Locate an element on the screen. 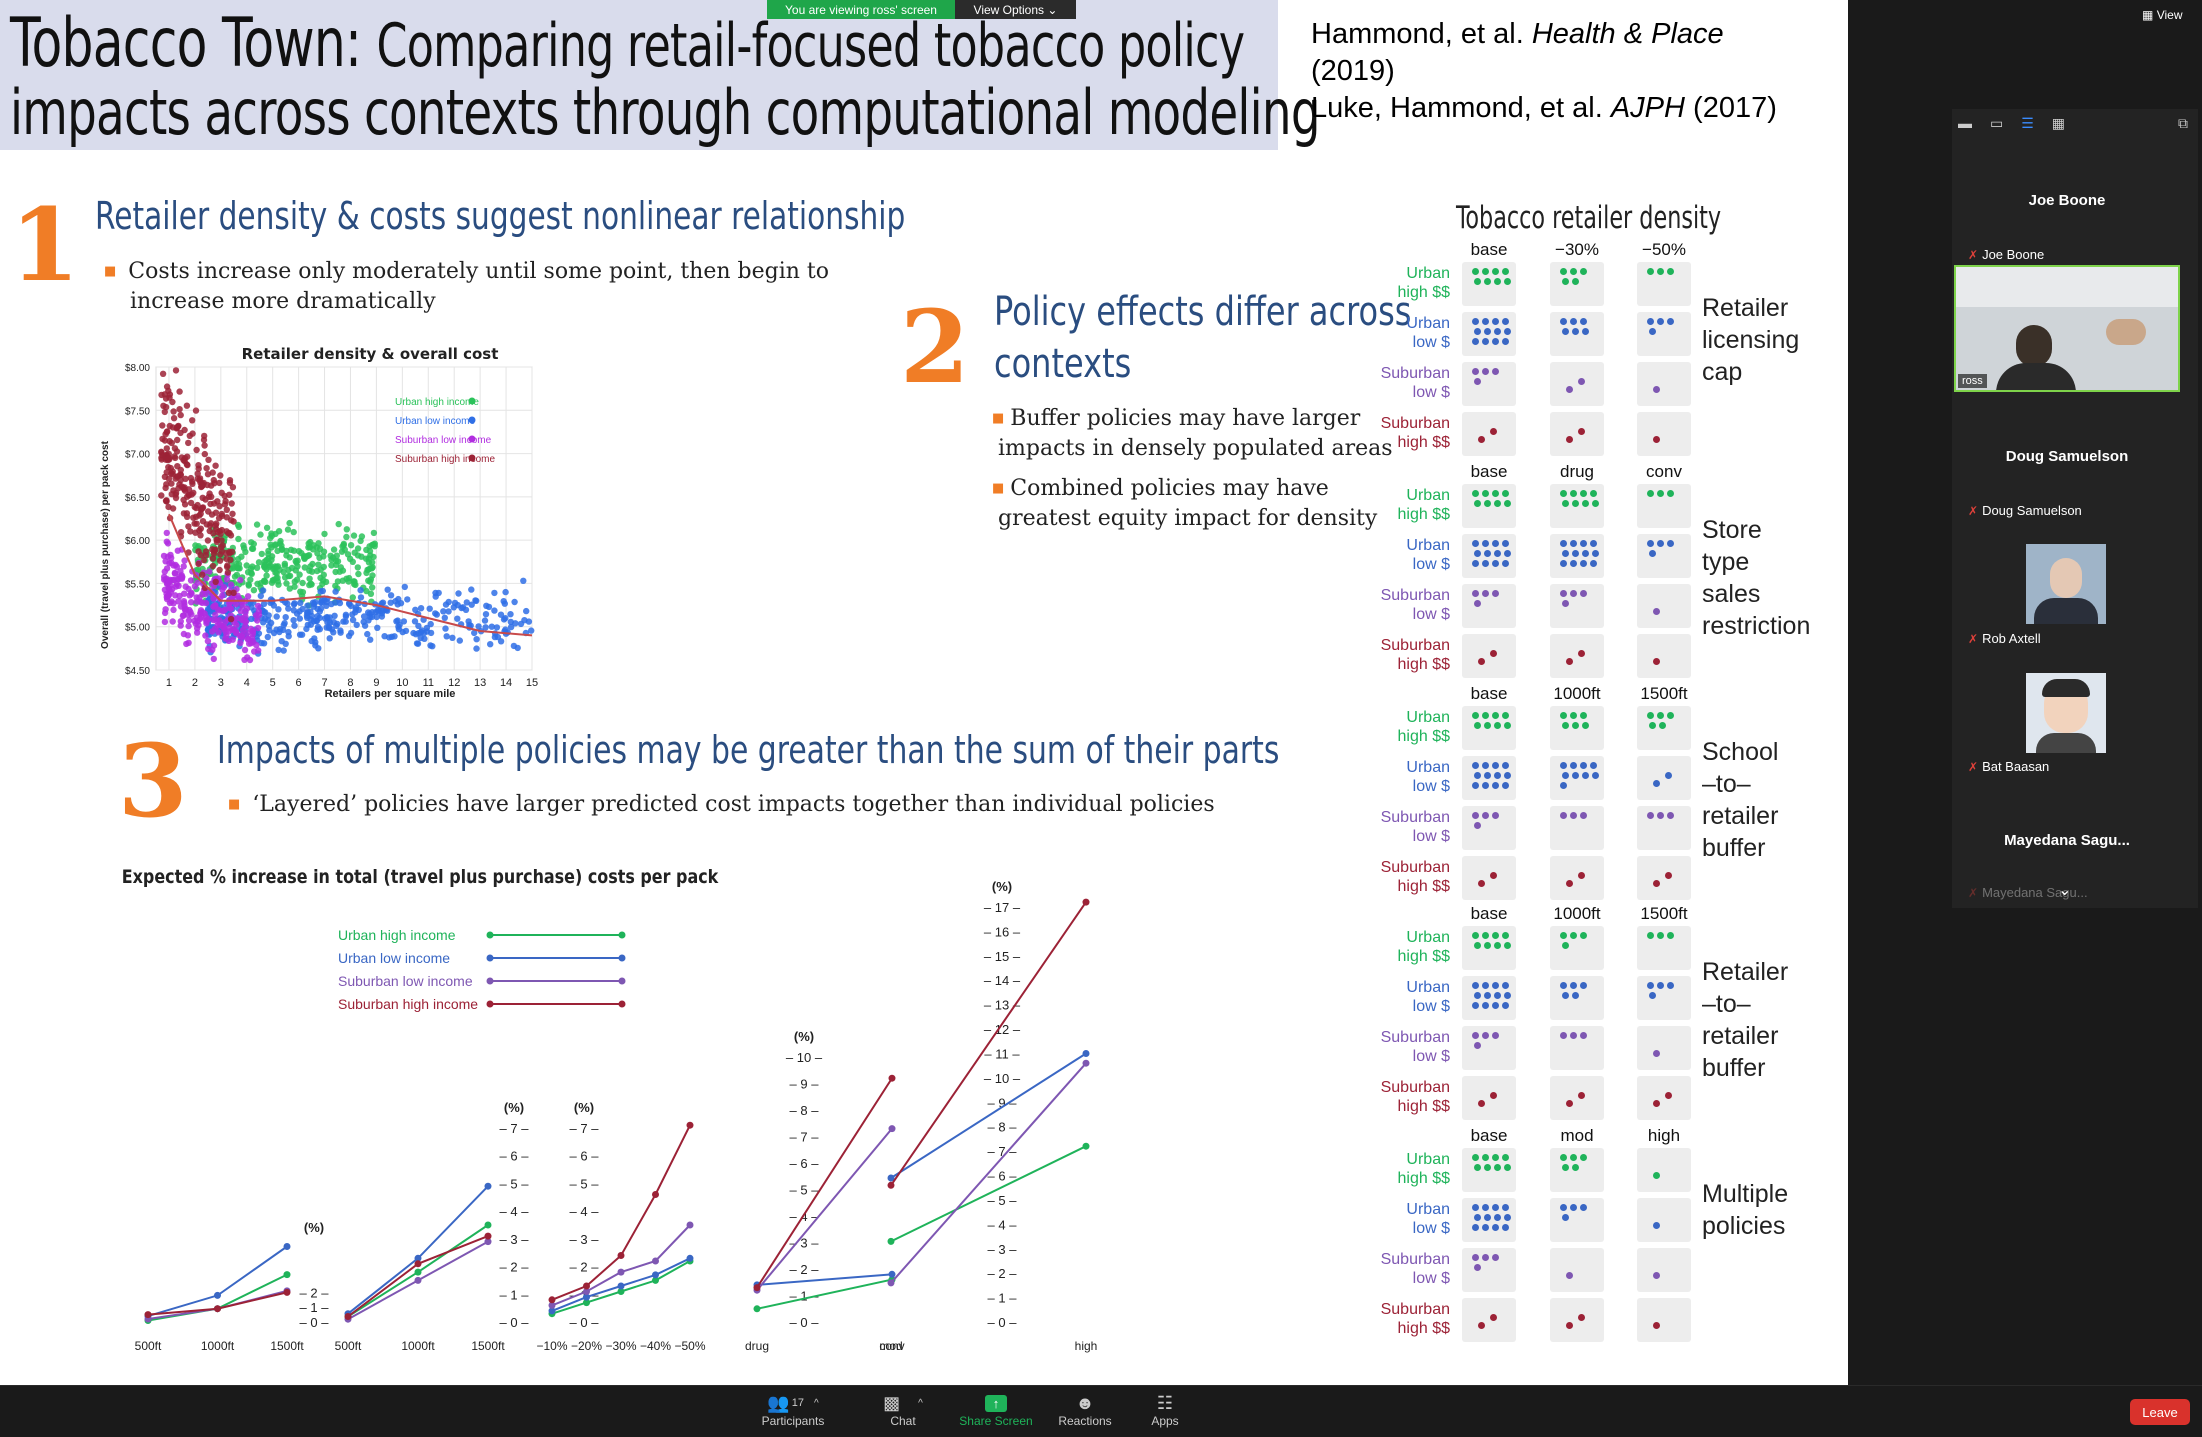  x-tick-label: 500ft is located at coordinates (148, 1346).